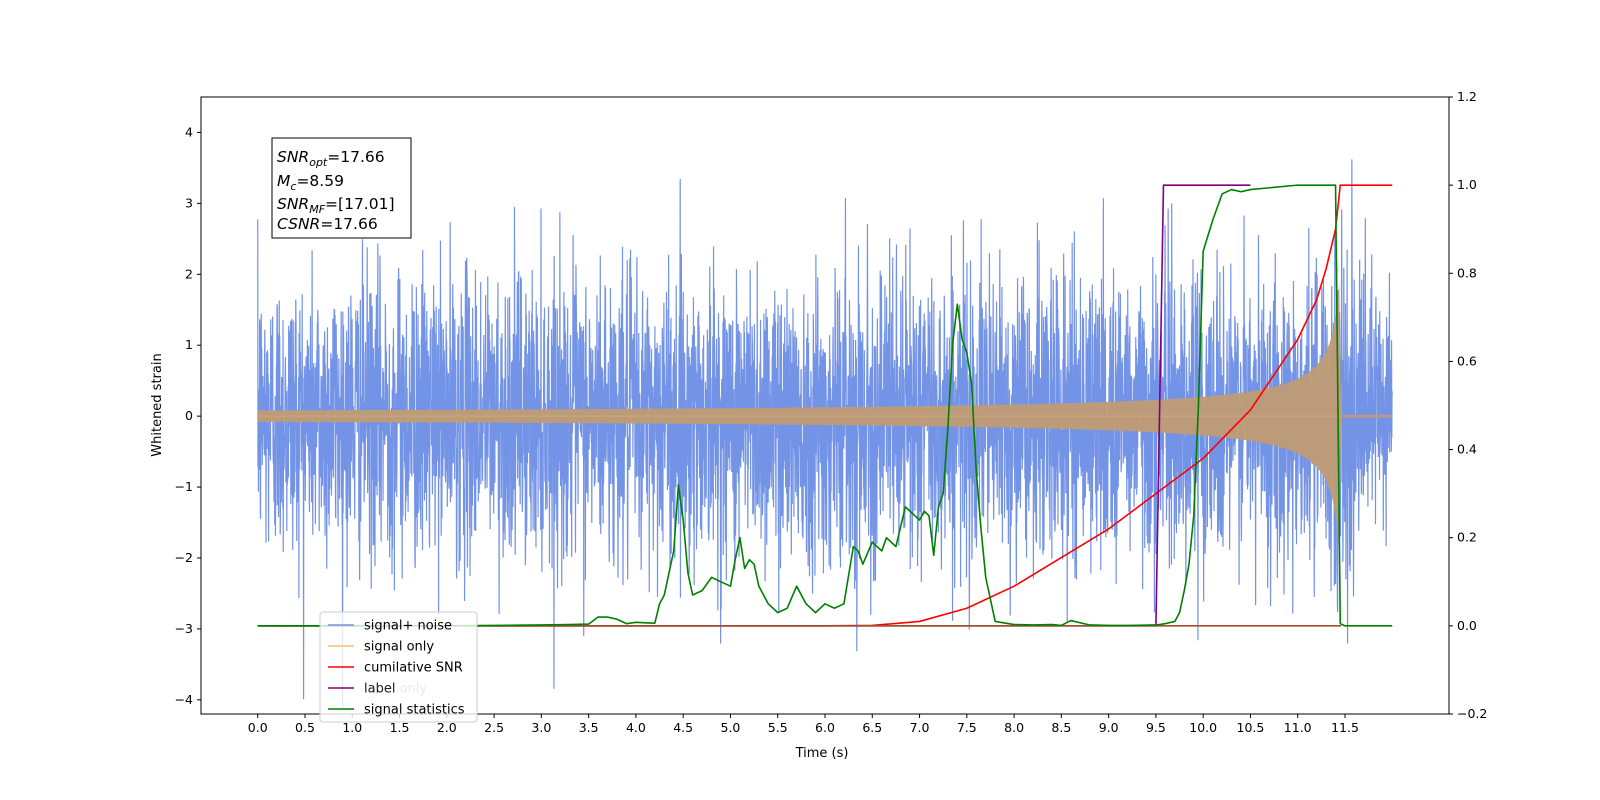 The width and height of the screenshot is (1600, 800). Describe the element at coordinates (305, 727) in the screenshot. I see `x-tick-label: 0.5` at that location.